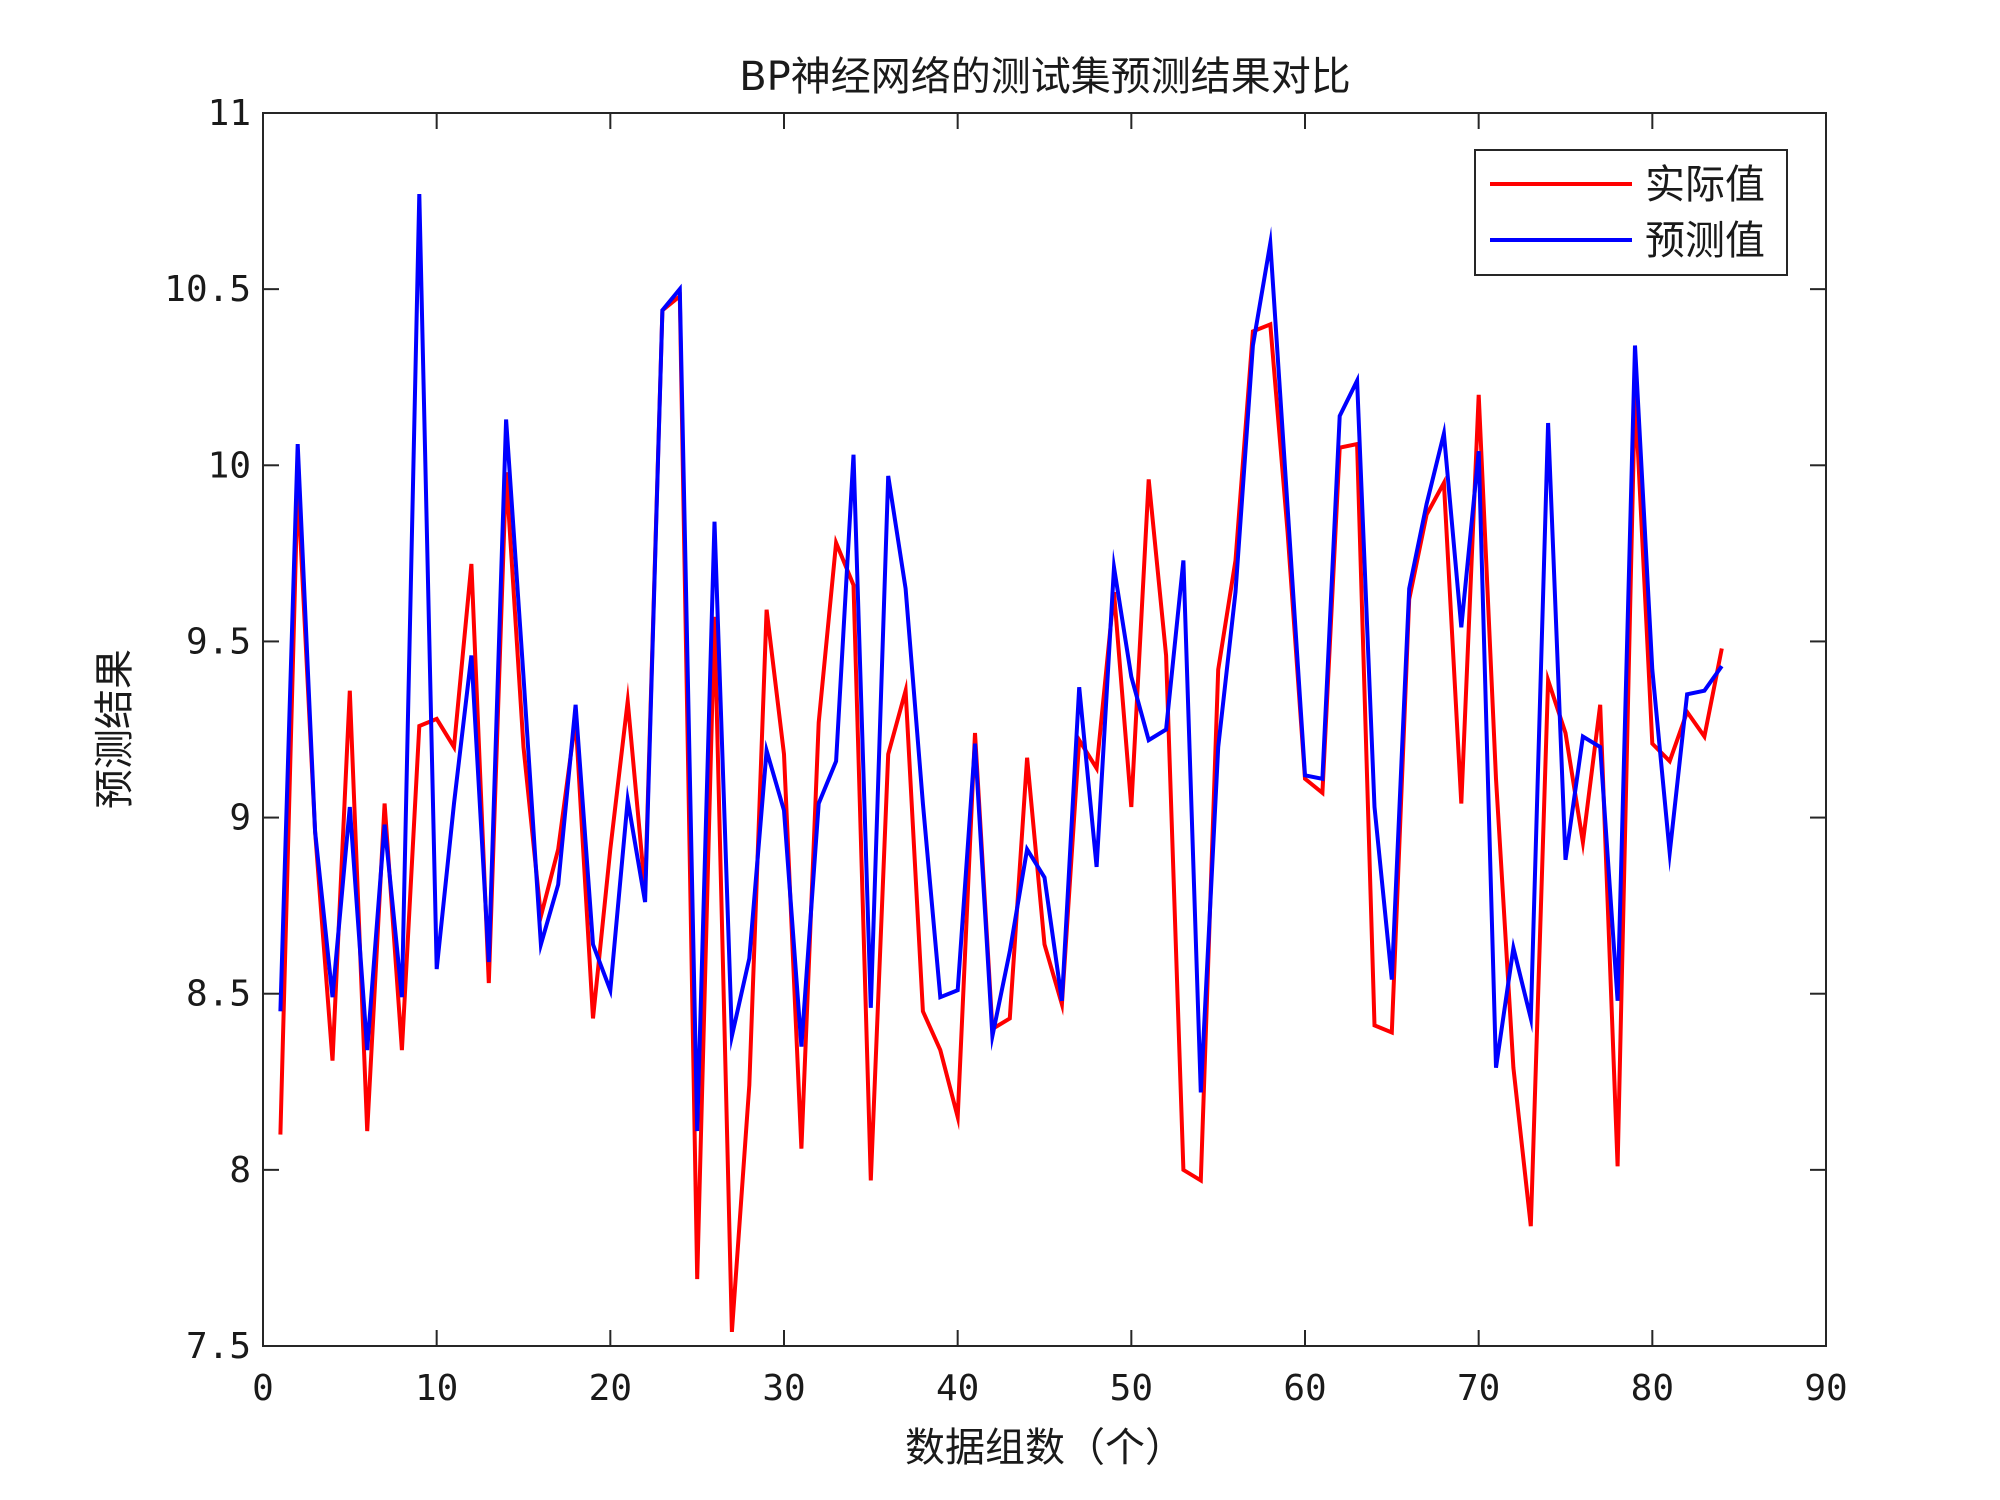 Image resolution: width=2000 pixels, height=1500 pixels. I want to click on y-tick-label: 9.5, so click(218, 641).